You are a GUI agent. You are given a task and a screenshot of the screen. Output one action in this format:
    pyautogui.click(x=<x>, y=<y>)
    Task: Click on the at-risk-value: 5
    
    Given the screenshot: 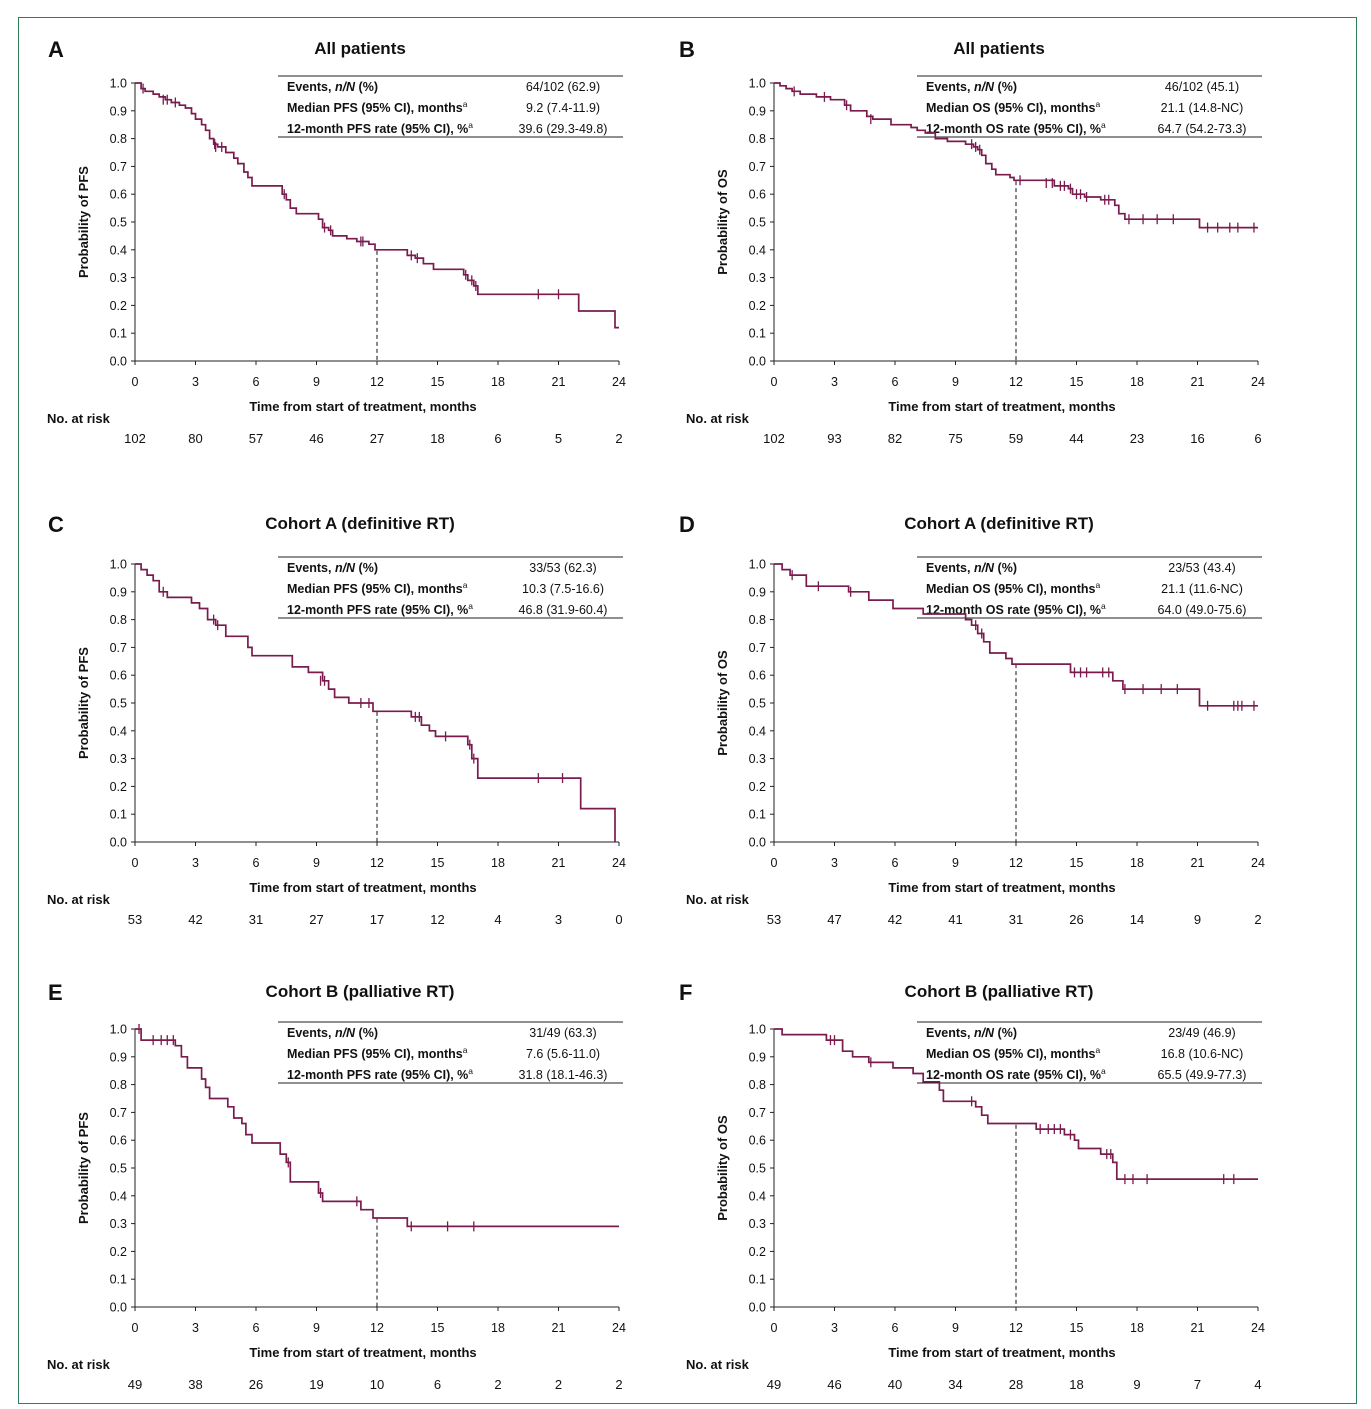 What is the action you would take?
    pyautogui.click(x=558, y=438)
    